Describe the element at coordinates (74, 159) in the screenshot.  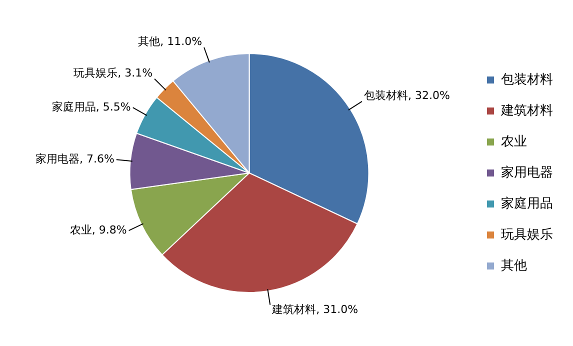
I see `data-label: 家用电器, 7.6%` at that location.